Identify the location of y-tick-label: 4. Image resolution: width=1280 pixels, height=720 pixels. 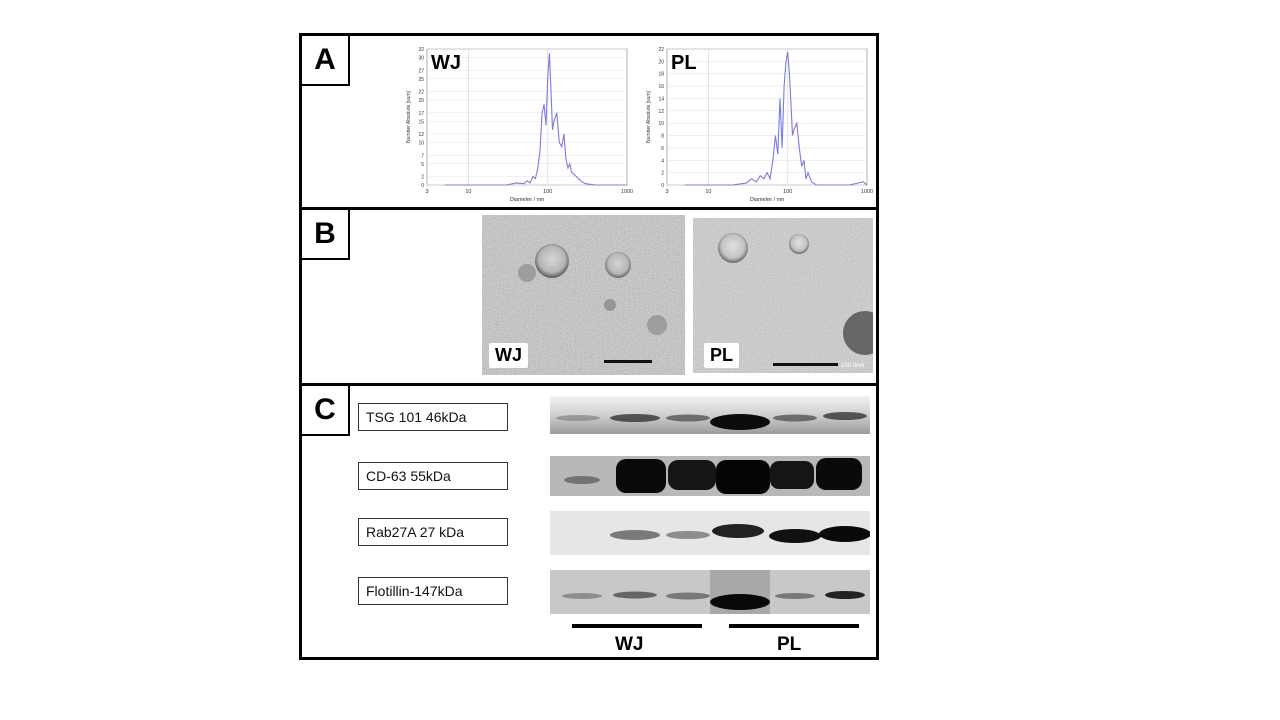
(662, 161).